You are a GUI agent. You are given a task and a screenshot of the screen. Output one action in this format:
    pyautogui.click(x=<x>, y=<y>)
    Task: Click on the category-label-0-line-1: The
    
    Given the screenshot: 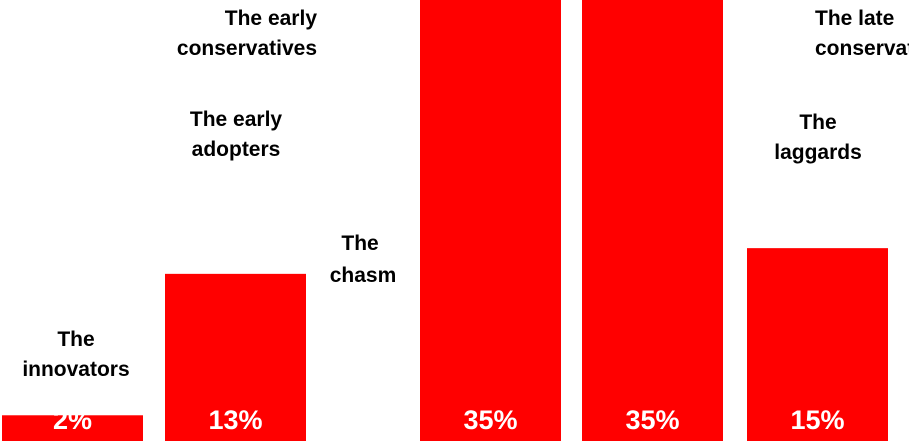 What is the action you would take?
    pyautogui.click(x=75, y=339)
    